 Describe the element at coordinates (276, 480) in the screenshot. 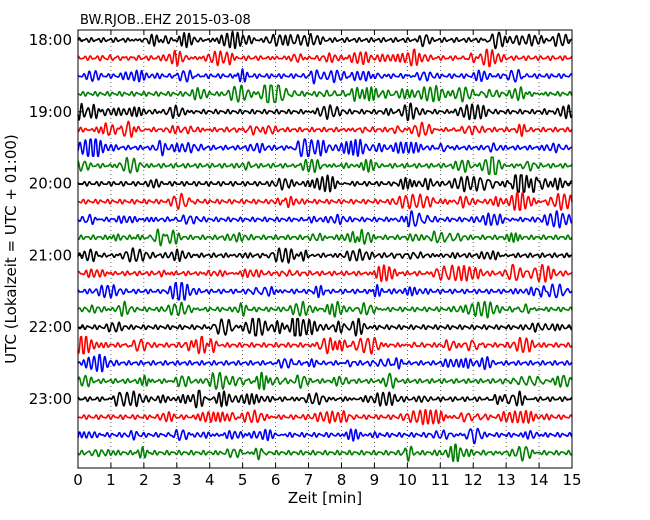

I see `x-tick-label: 6` at that location.